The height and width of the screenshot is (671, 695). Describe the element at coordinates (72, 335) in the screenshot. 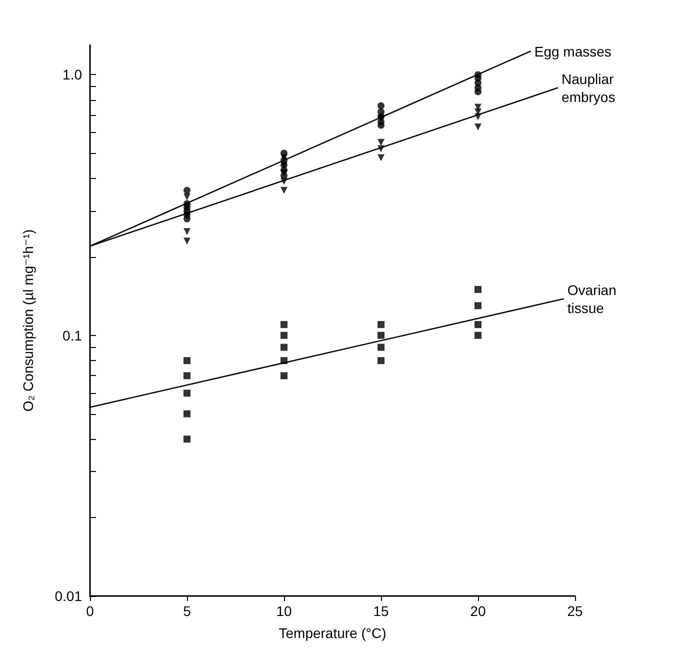

I see `y-tick-label: 0.1` at that location.